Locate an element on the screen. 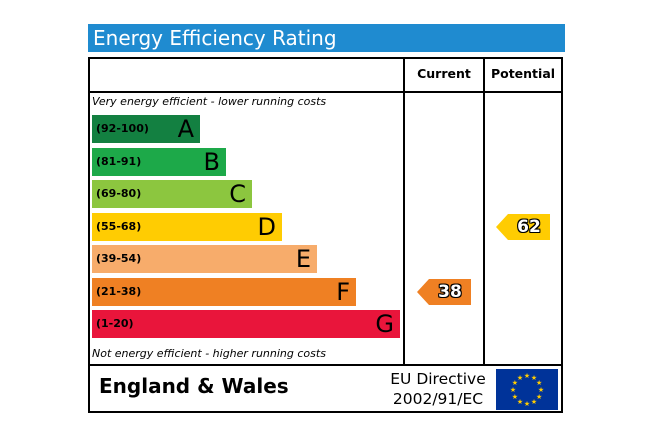 This screenshot has height=437, width=656. band-d: (55-68) D is located at coordinates (187, 226).